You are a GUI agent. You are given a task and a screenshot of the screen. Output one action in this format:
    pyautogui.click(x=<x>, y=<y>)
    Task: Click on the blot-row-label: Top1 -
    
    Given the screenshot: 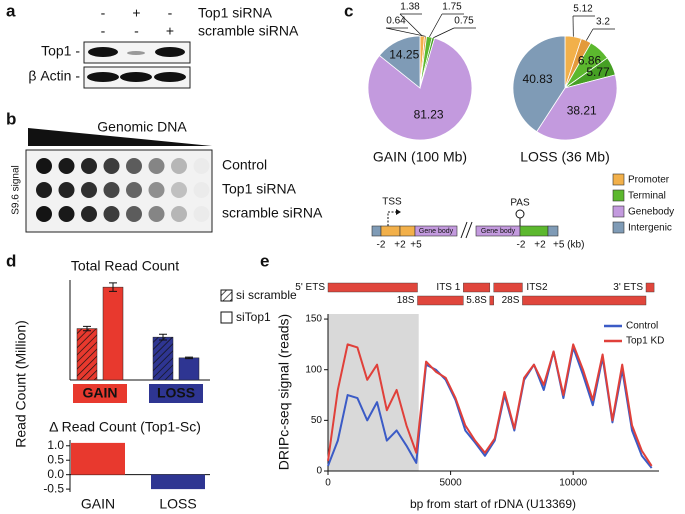 What is the action you would take?
    pyautogui.click(x=60, y=51)
    